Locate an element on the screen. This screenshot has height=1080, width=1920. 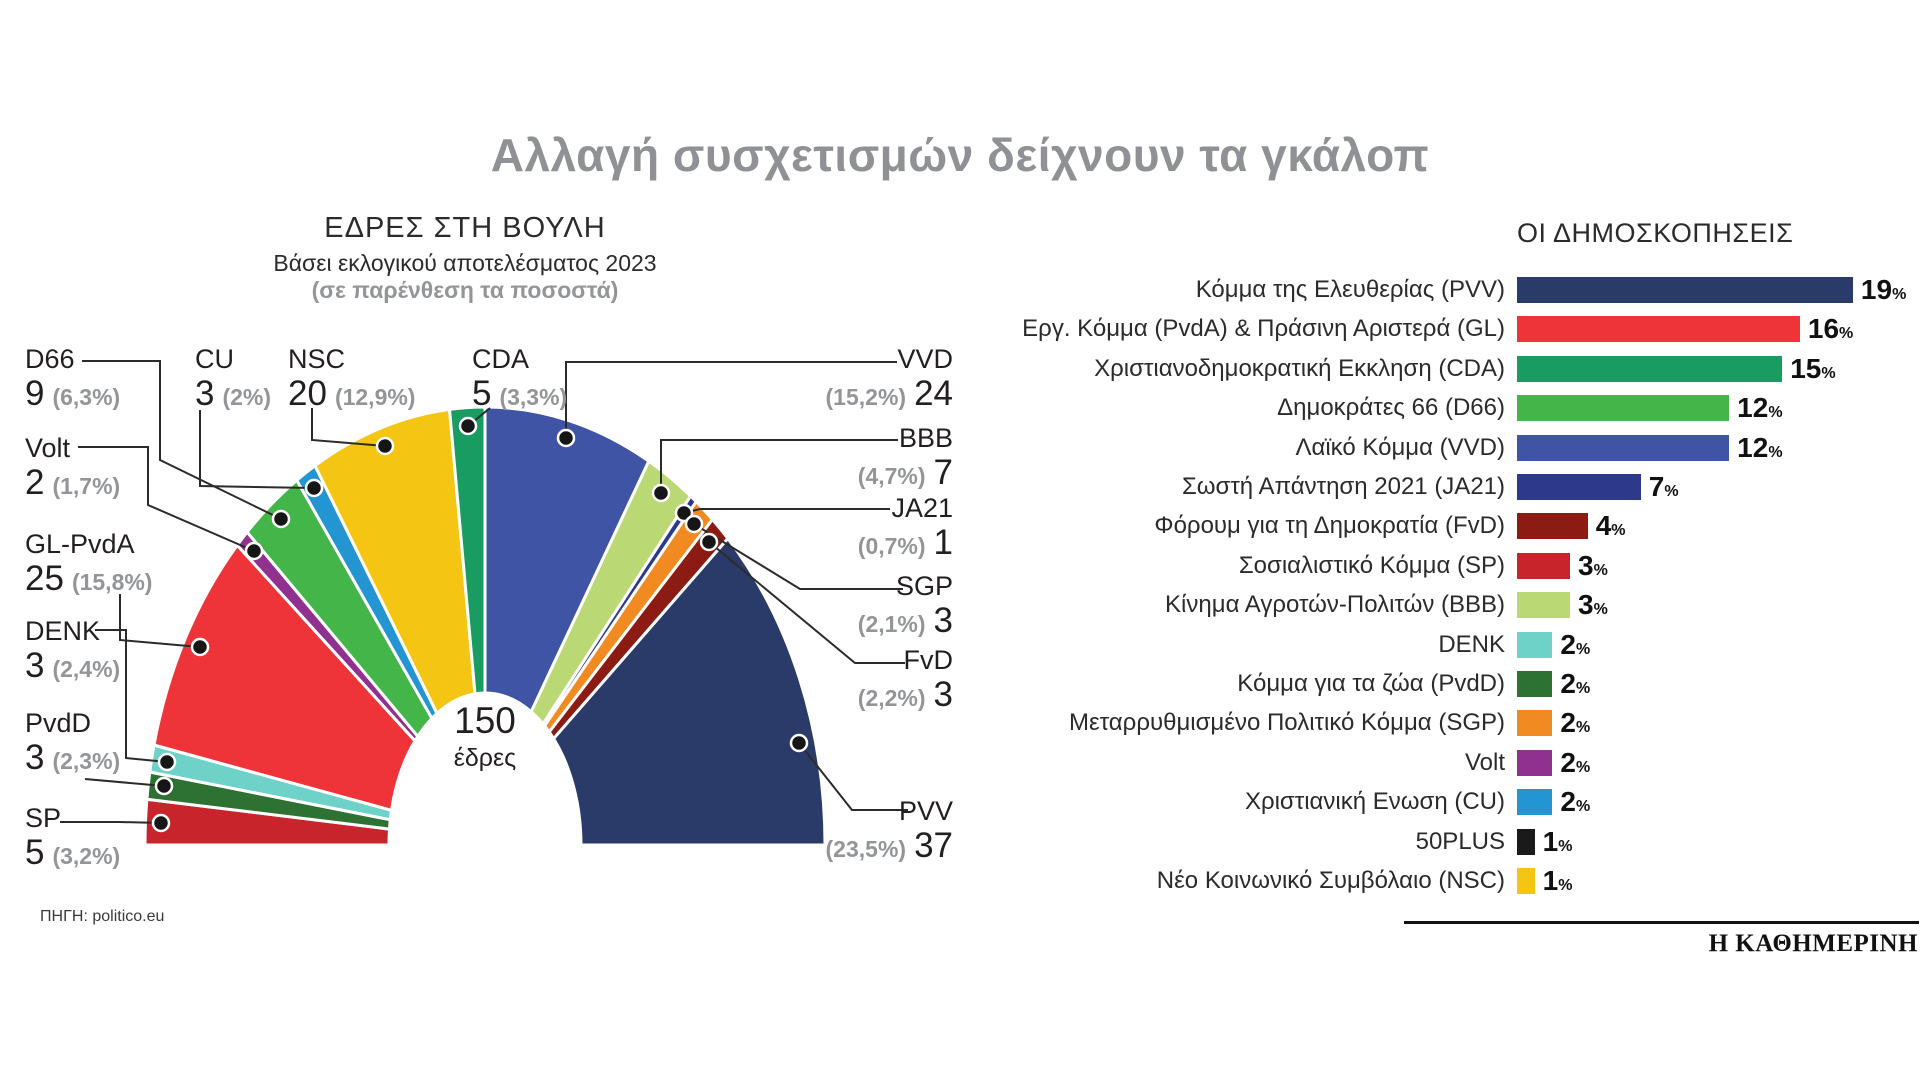
parliament-wedge-CDA is located at coordinates (467, 550).